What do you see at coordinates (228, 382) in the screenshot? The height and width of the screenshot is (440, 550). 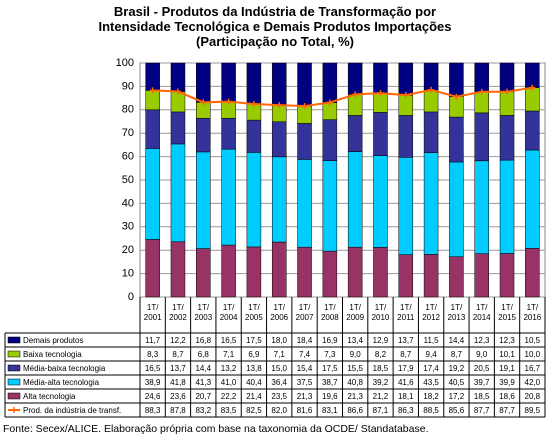 I see `value-label: 41,0` at bounding box center [228, 382].